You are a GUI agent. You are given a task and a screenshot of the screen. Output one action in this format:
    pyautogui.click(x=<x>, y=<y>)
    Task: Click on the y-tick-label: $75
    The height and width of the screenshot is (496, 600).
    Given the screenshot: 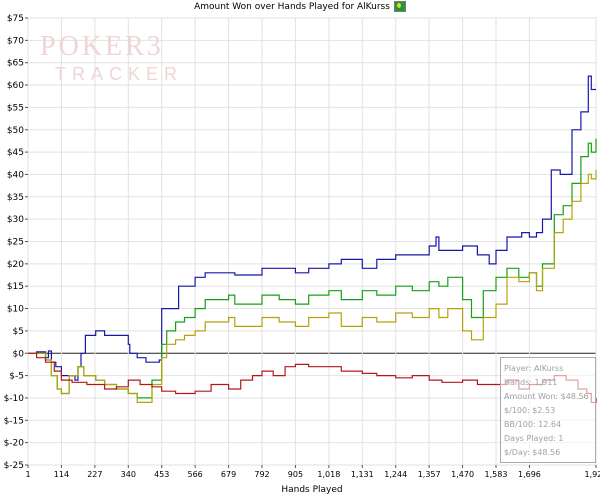 What is the action you would take?
    pyautogui.click(x=15, y=19)
    